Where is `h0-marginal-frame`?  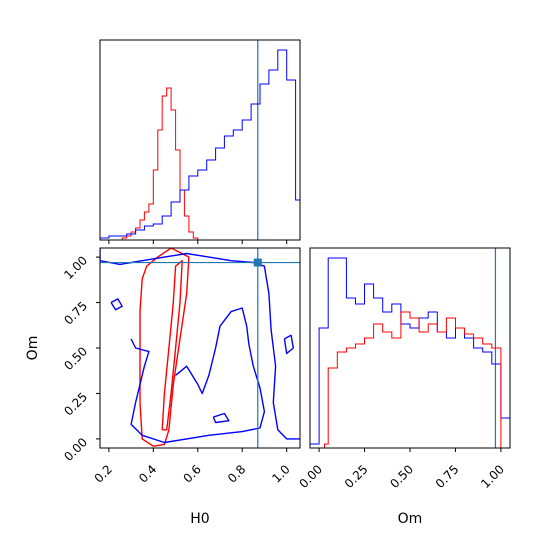 h0-marginal-frame is located at coordinates (200, 140).